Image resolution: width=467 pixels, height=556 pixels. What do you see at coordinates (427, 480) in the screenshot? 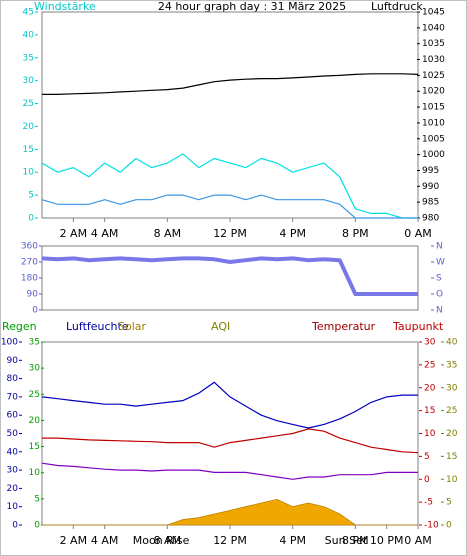
I see `y2-tick-label: 0` at bounding box center [427, 480].